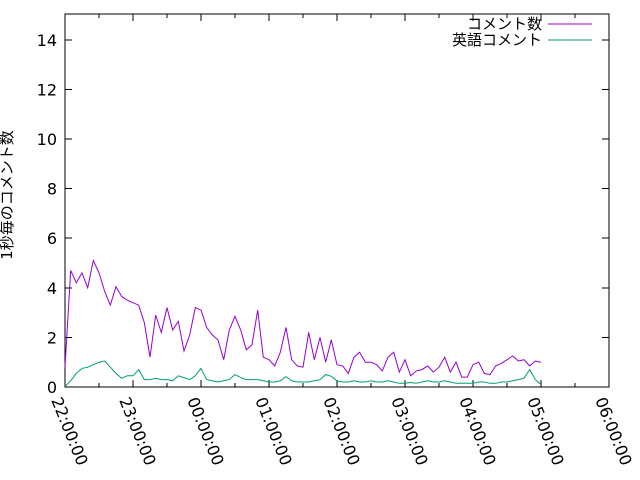 The height and width of the screenshot is (480, 640). Describe the element at coordinates (613, 431) in the screenshot. I see `x-tick-label: 06:00:00` at that location.